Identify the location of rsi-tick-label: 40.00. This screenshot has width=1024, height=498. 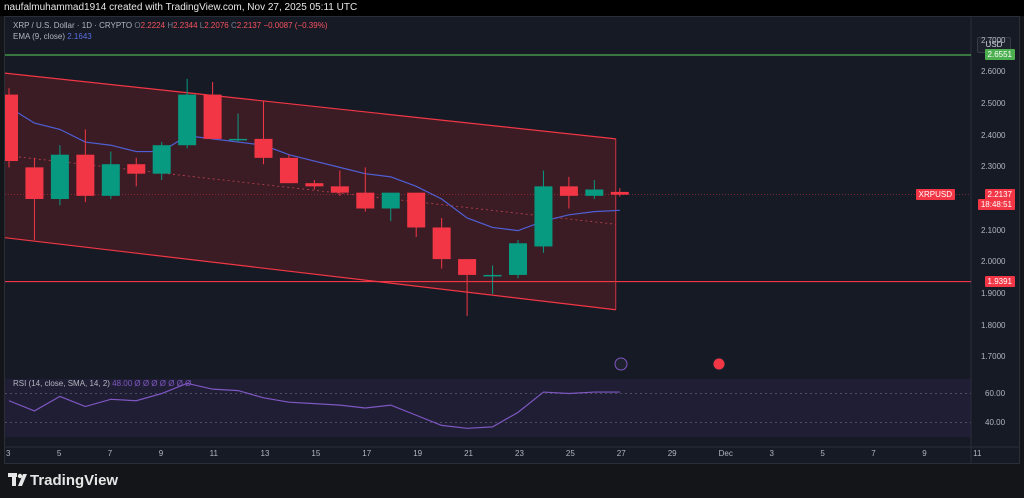
(995, 422).